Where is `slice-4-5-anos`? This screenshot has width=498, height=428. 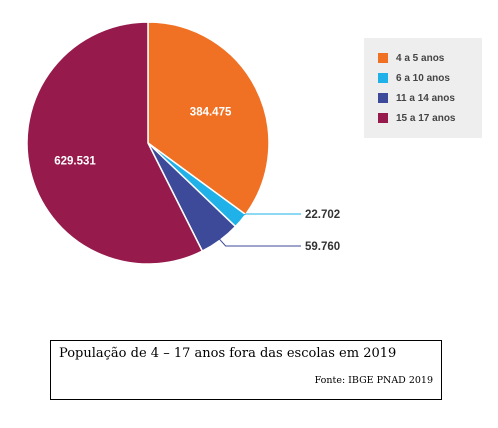 slice-4-5-anos is located at coordinates (208, 118).